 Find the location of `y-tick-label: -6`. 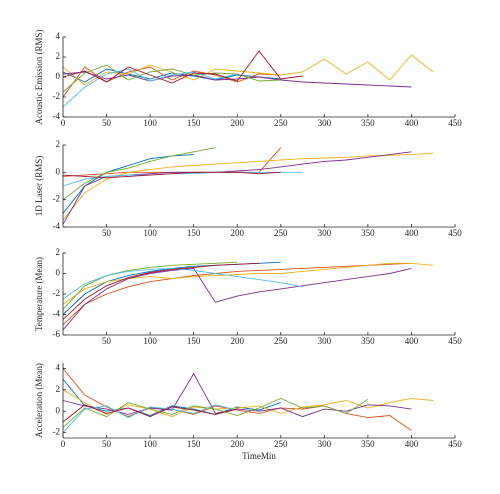

y-tick-label: -6 is located at coordinates (57, 334).